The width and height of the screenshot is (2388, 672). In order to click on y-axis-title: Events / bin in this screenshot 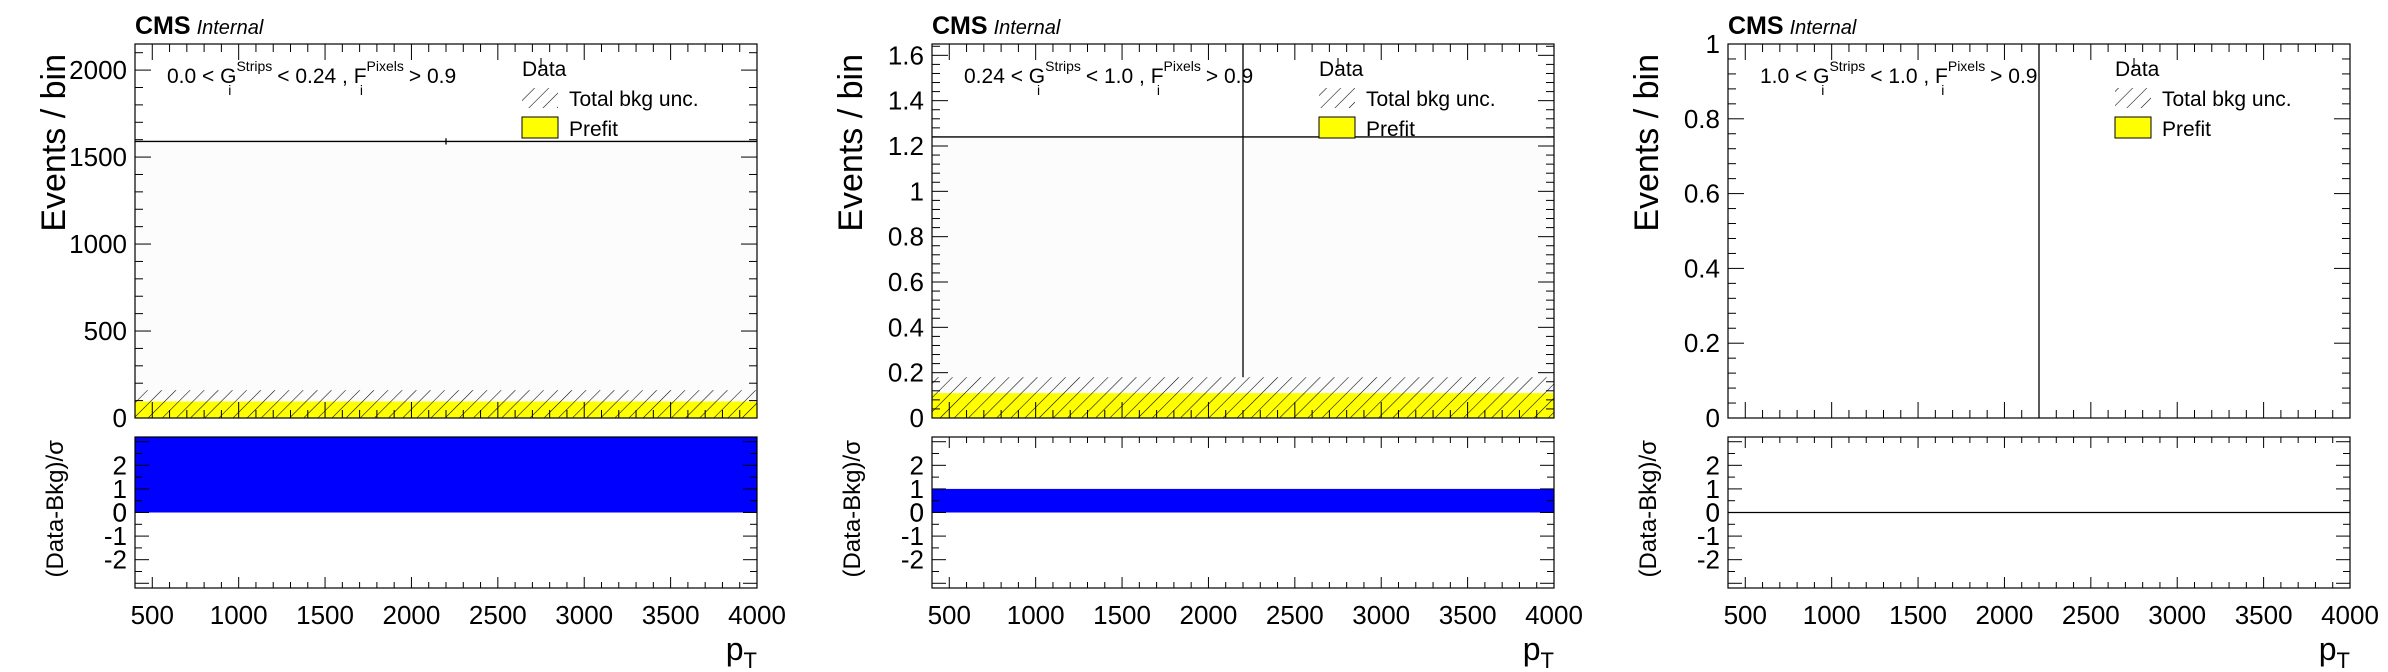, I will do `click(54, 143)`.